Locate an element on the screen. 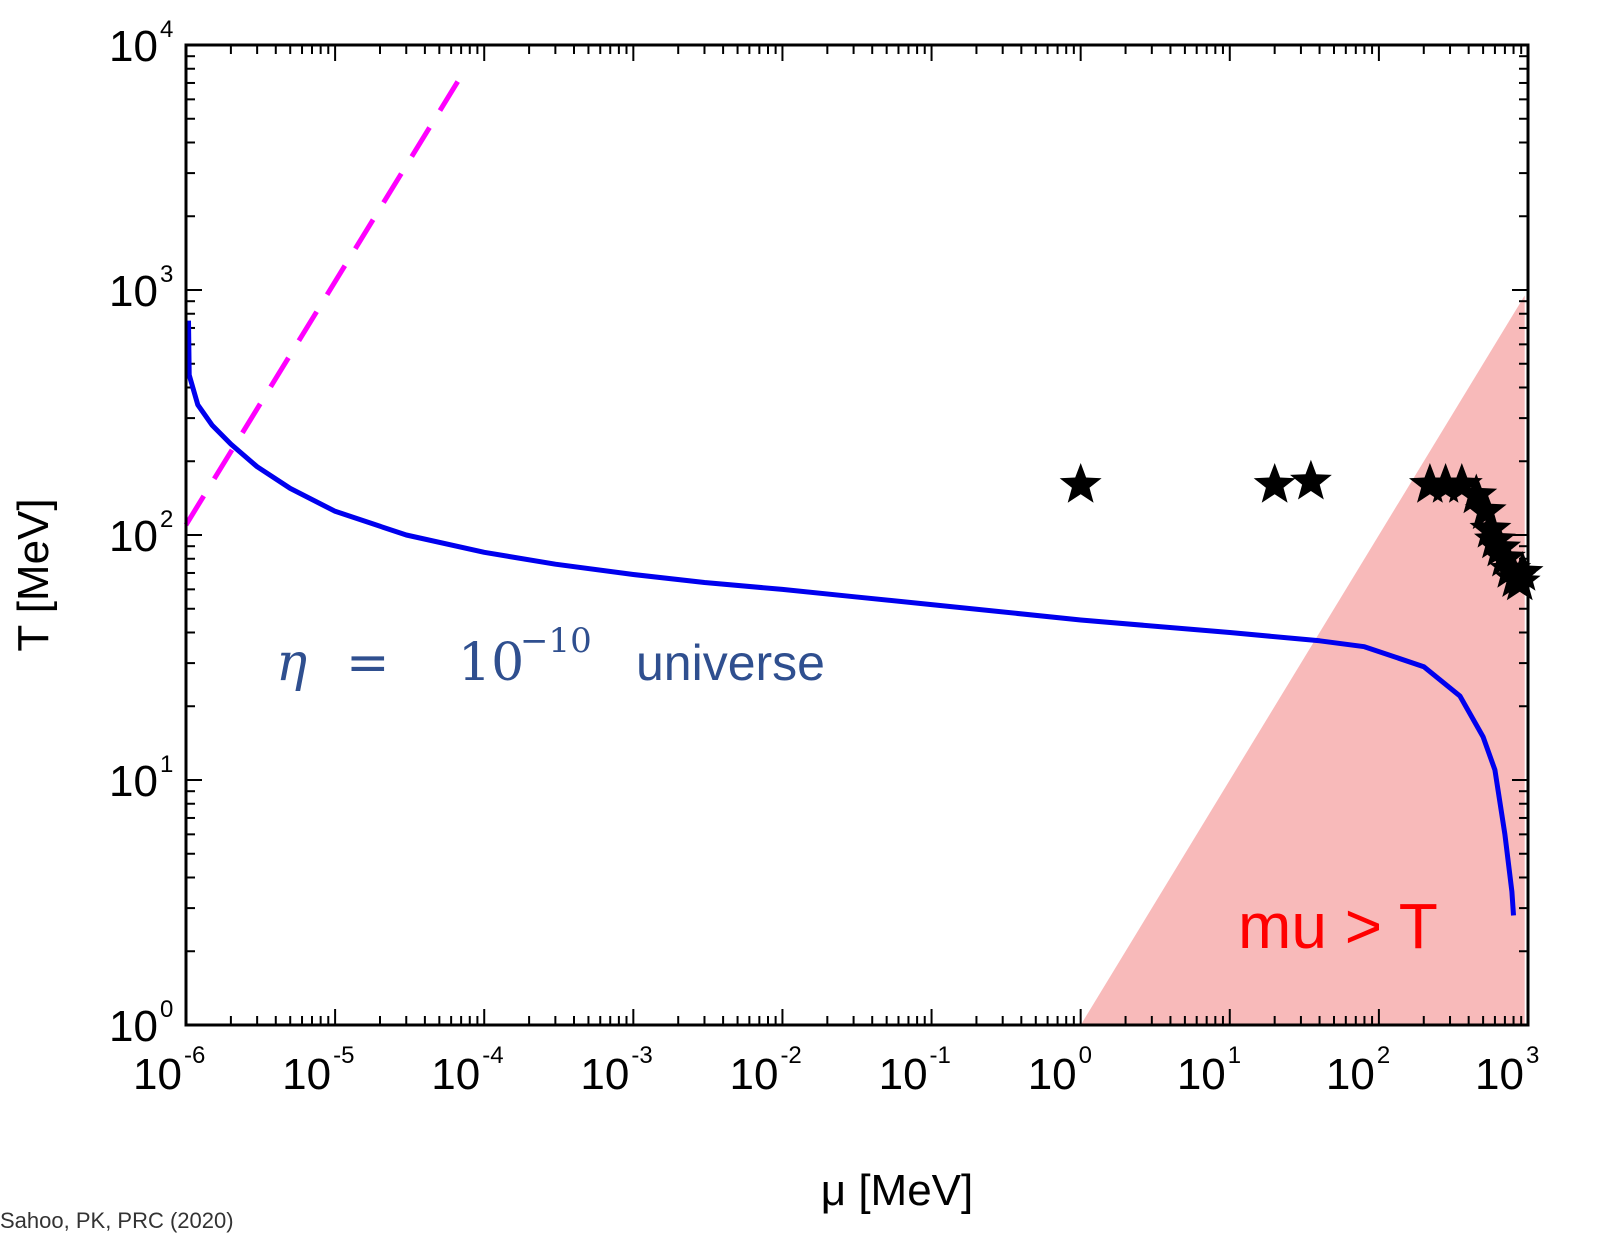 This screenshot has height=1235, width=1614. x-tick-exponent: -1 is located at coordinates (940, 1055).